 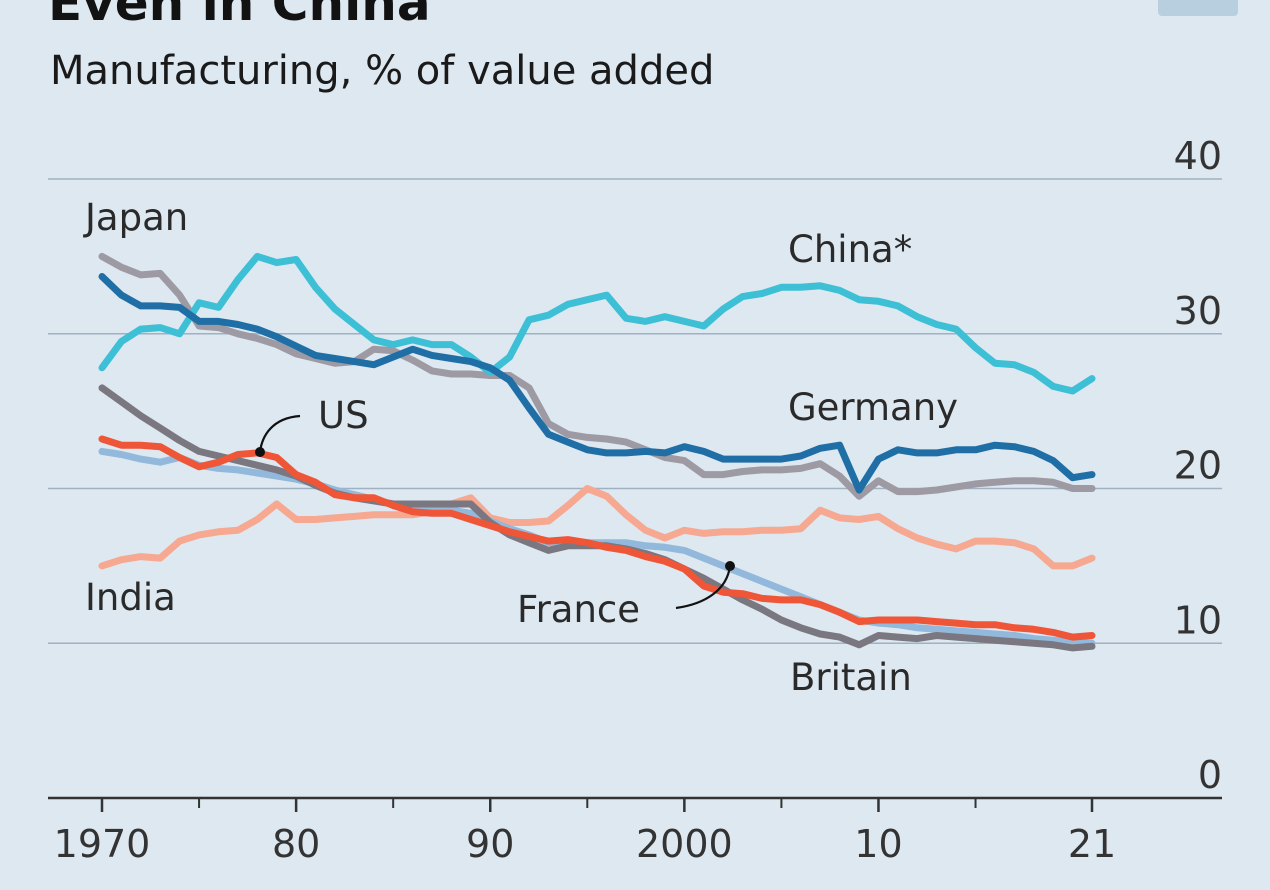 What do you see at coordinates (578, 609) in the screenshot?
I see `series-label-france: France` at bounding box center [578, 609].